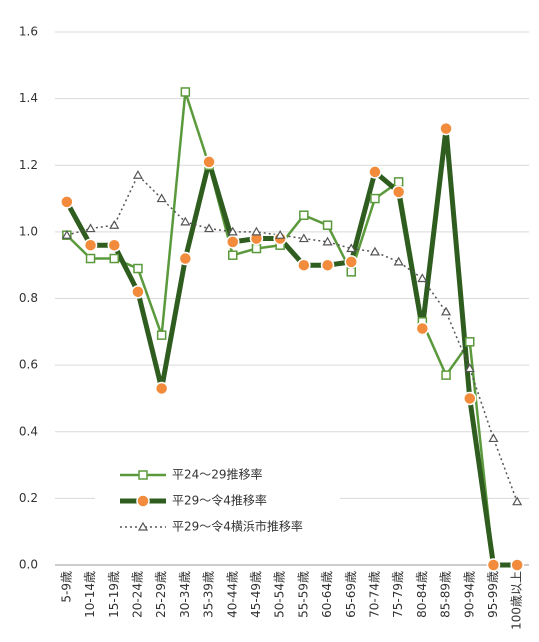  What do you see at coordinates (28, 498) in the screenshot?
I see `y-tick-label: 0.2` at bounding box center [28, 498].